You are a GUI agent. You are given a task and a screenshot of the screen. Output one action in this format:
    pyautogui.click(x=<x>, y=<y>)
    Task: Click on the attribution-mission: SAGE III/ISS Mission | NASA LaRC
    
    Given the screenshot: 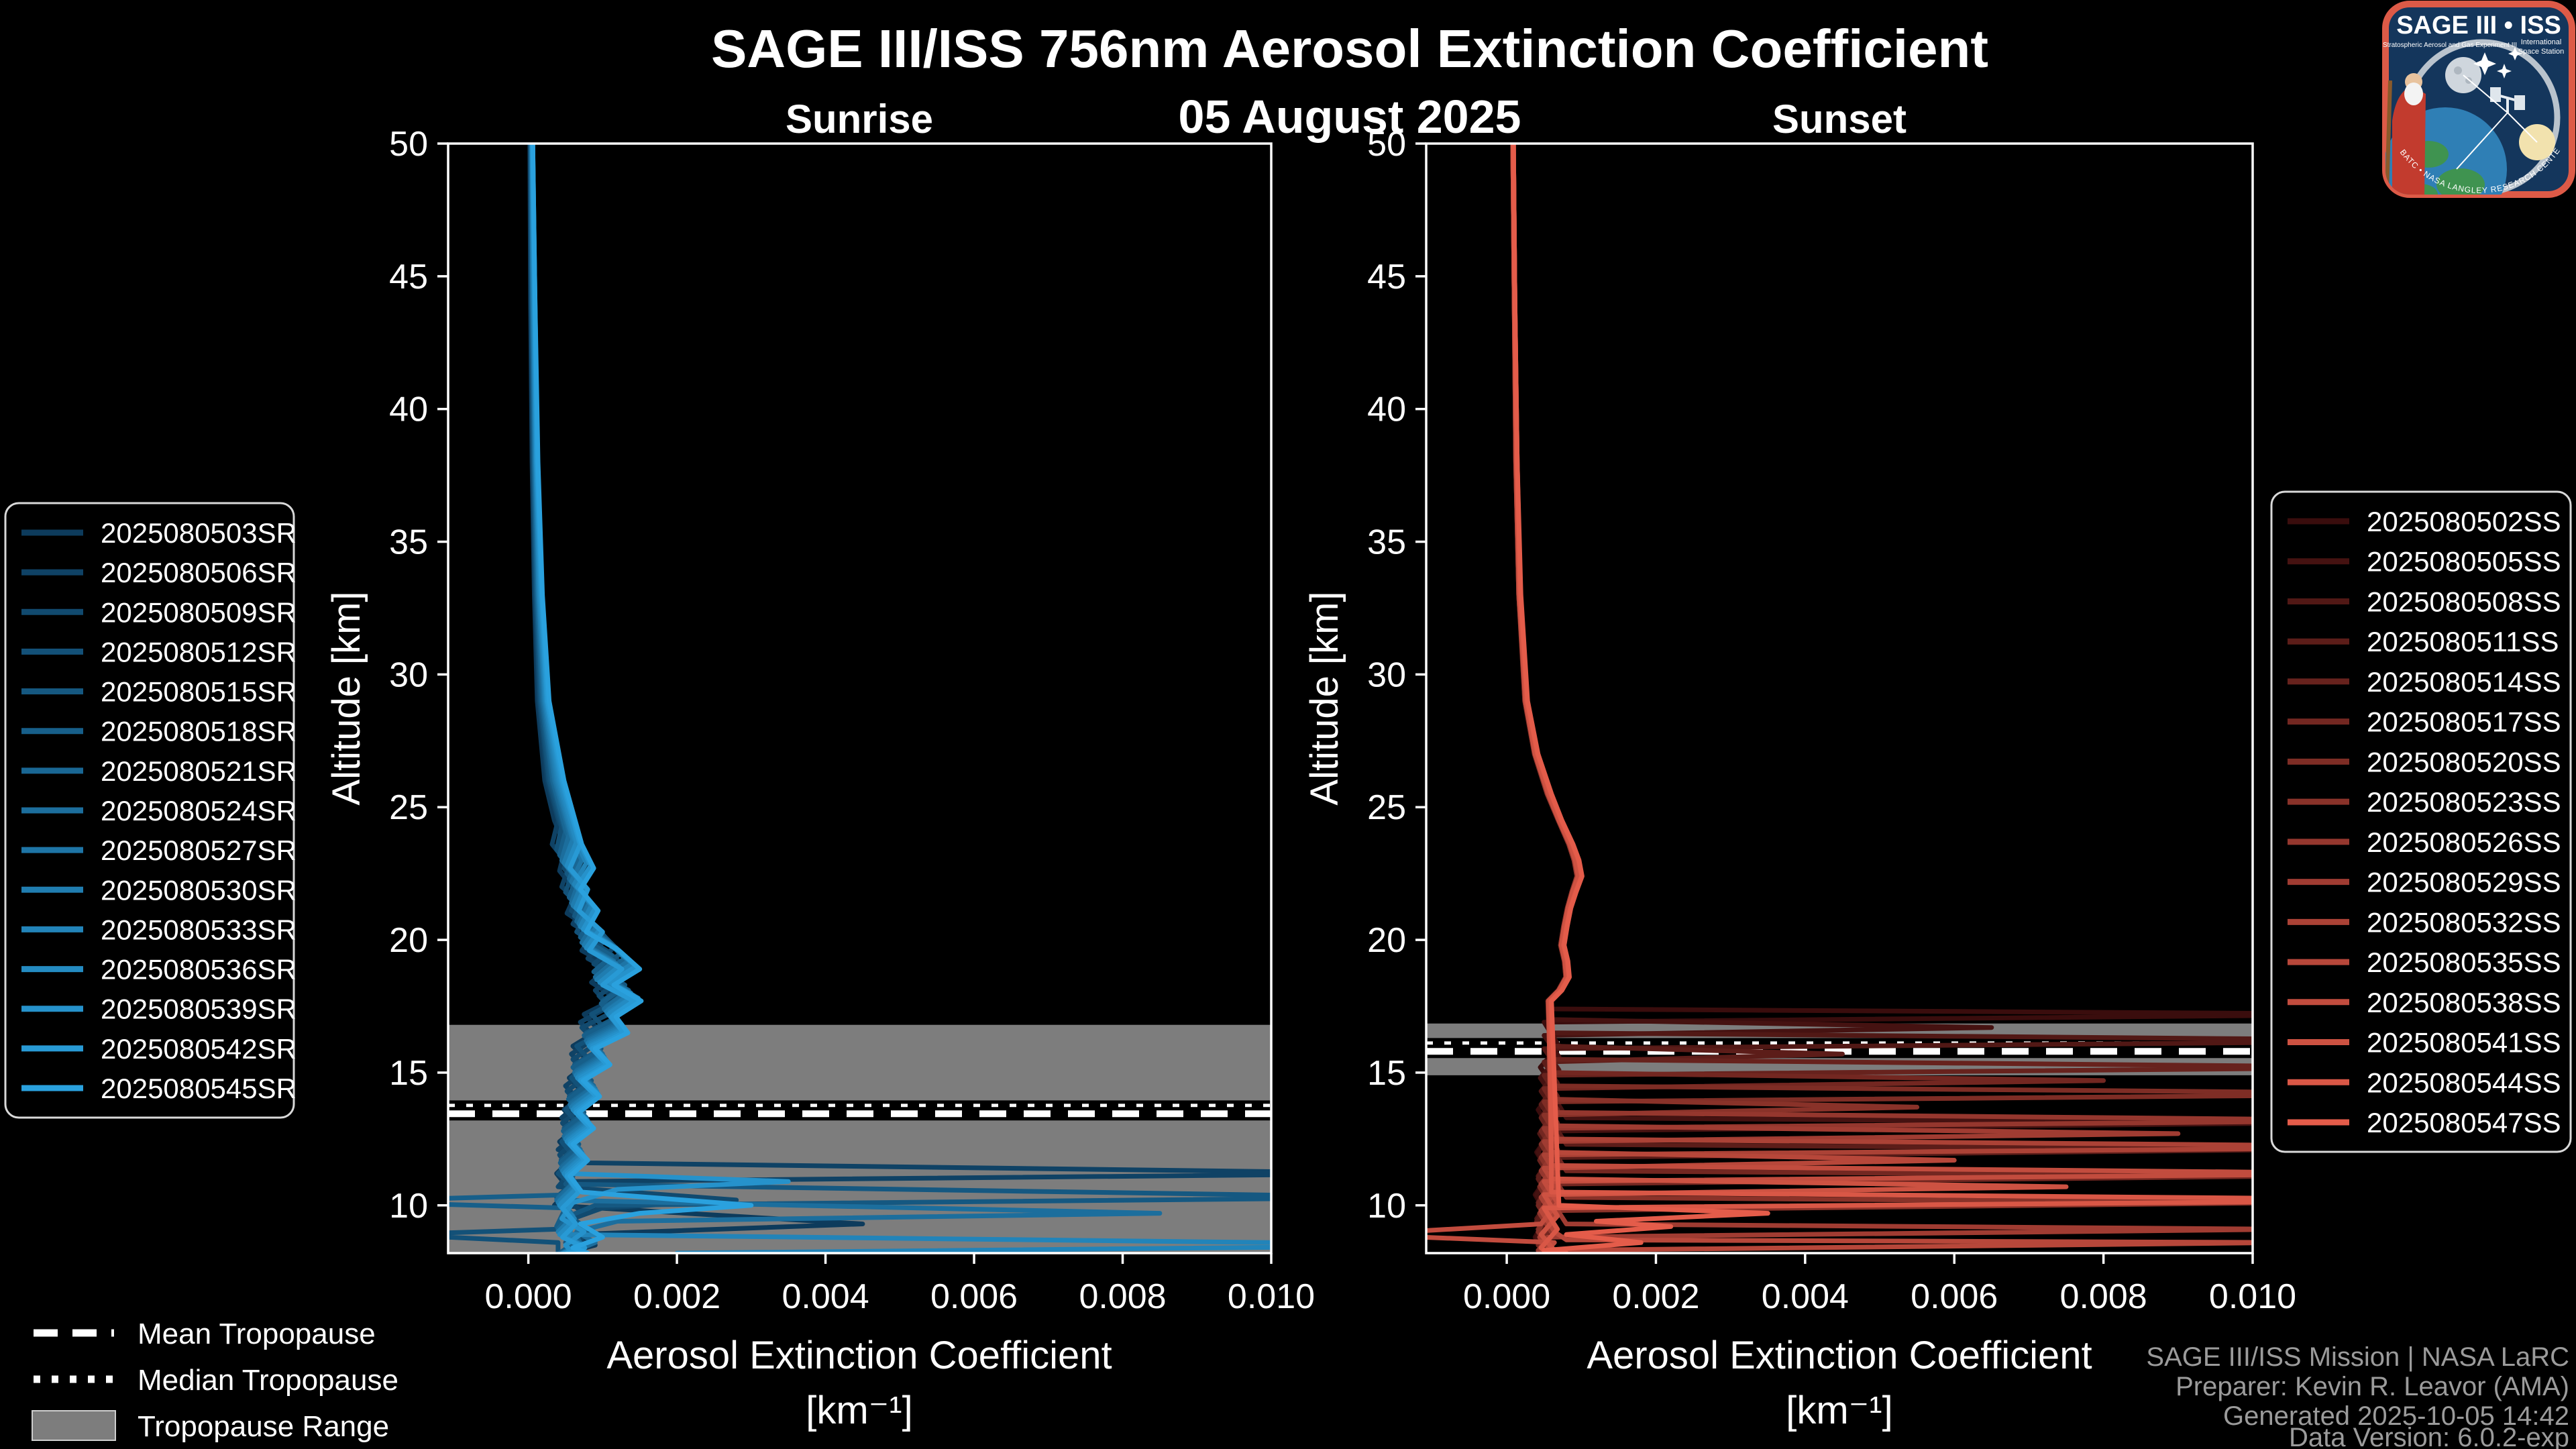 What is the action you would take?
    pyautogui.click(x=2357, y=1357)
    